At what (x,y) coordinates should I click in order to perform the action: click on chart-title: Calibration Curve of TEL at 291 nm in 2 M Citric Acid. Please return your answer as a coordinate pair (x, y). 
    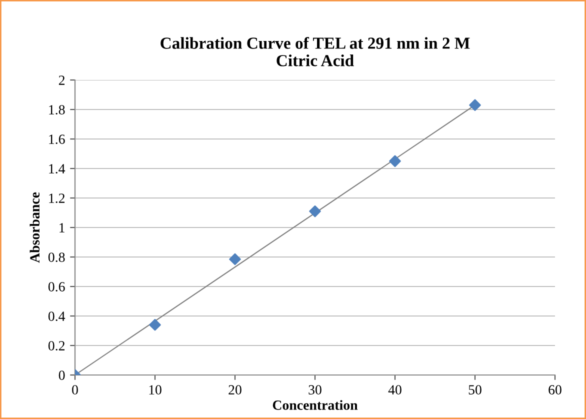
    Looking at the image, I should click on (315, 51).